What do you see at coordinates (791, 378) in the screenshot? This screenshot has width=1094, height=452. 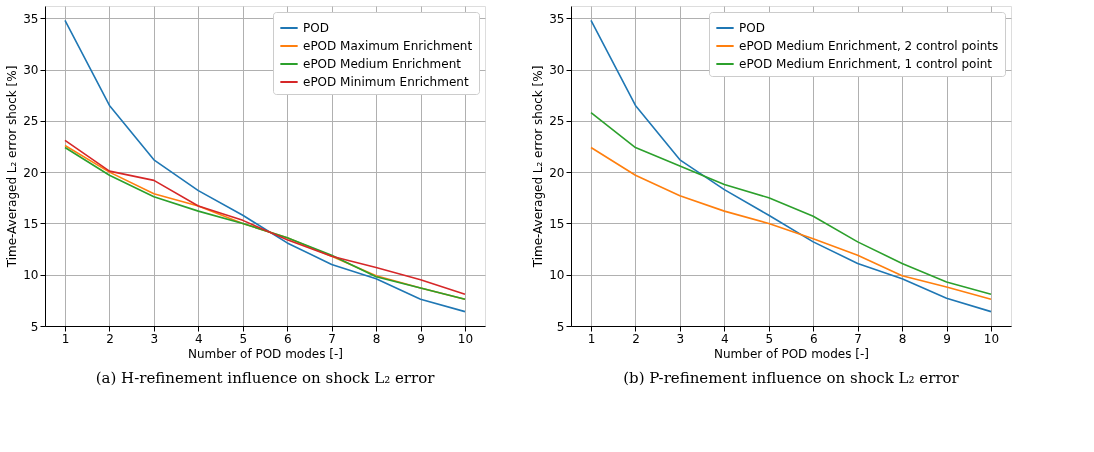 I see `text: (b) P-refinement influence on shock L₂ error` at bounding box center [791, 378].